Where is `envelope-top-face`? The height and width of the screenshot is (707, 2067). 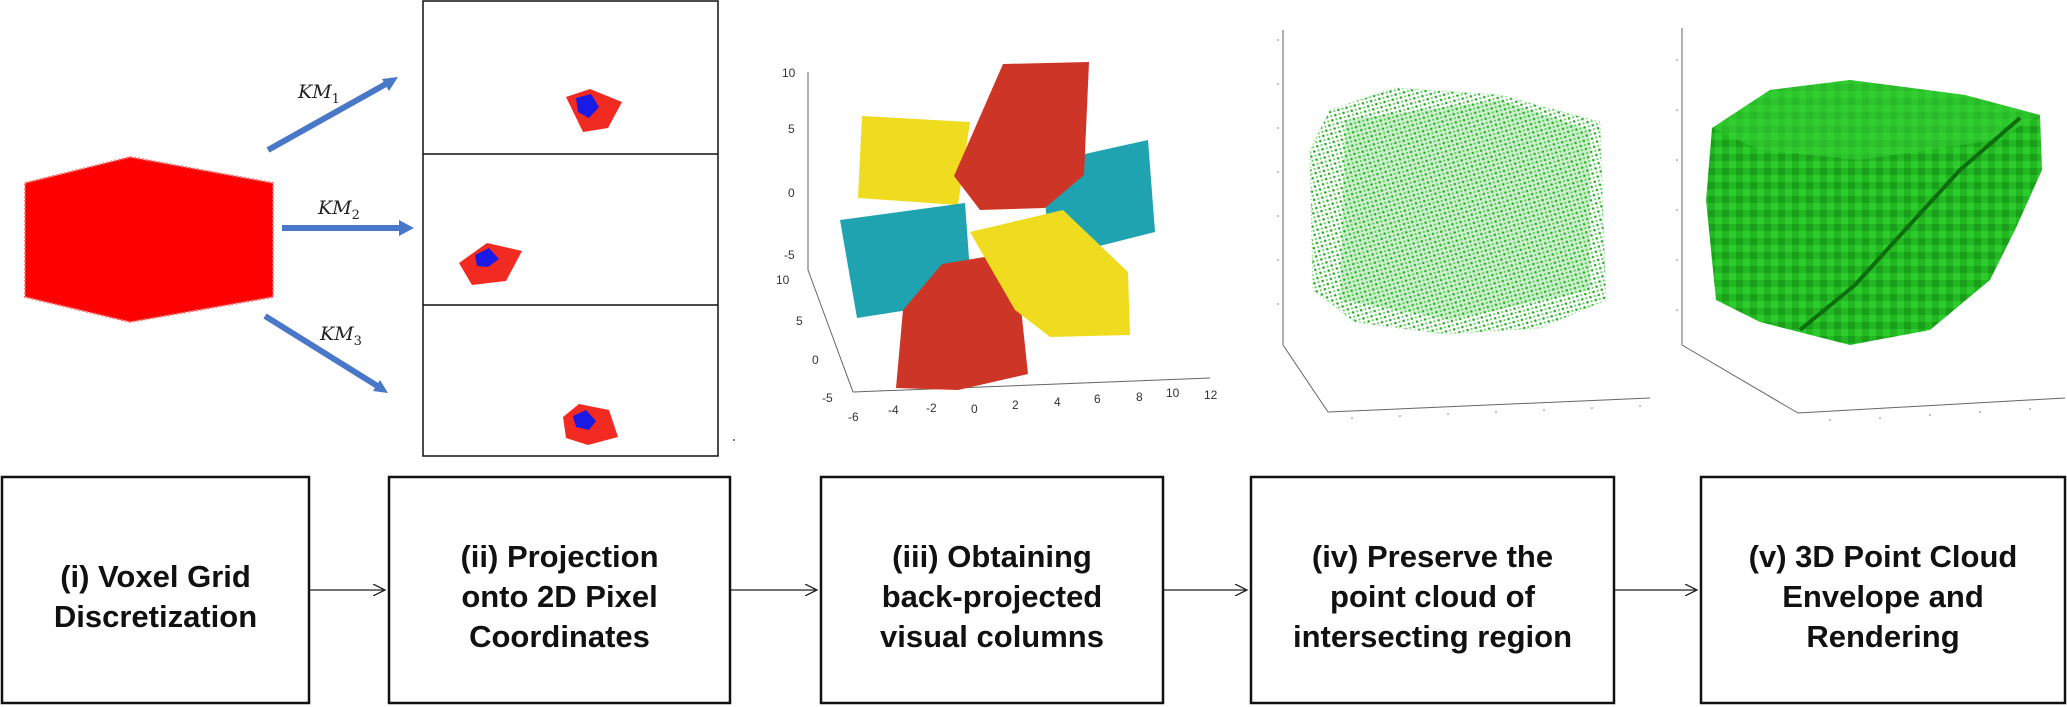
envelope-top-face is located at coordinates (1876, 120).